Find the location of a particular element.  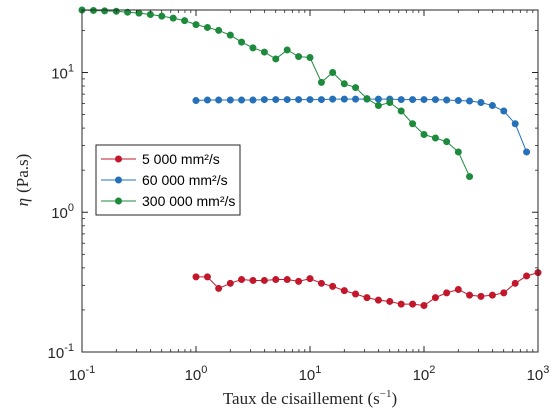

y-tick-label: 10⁰ is located at coordinates (62, 212).